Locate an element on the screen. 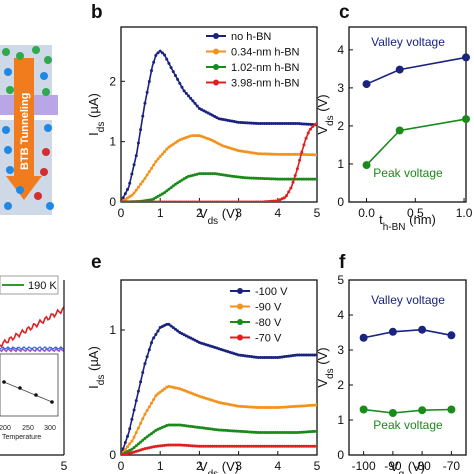  x-tick-label: 5 is located at coordinates (317, 466).